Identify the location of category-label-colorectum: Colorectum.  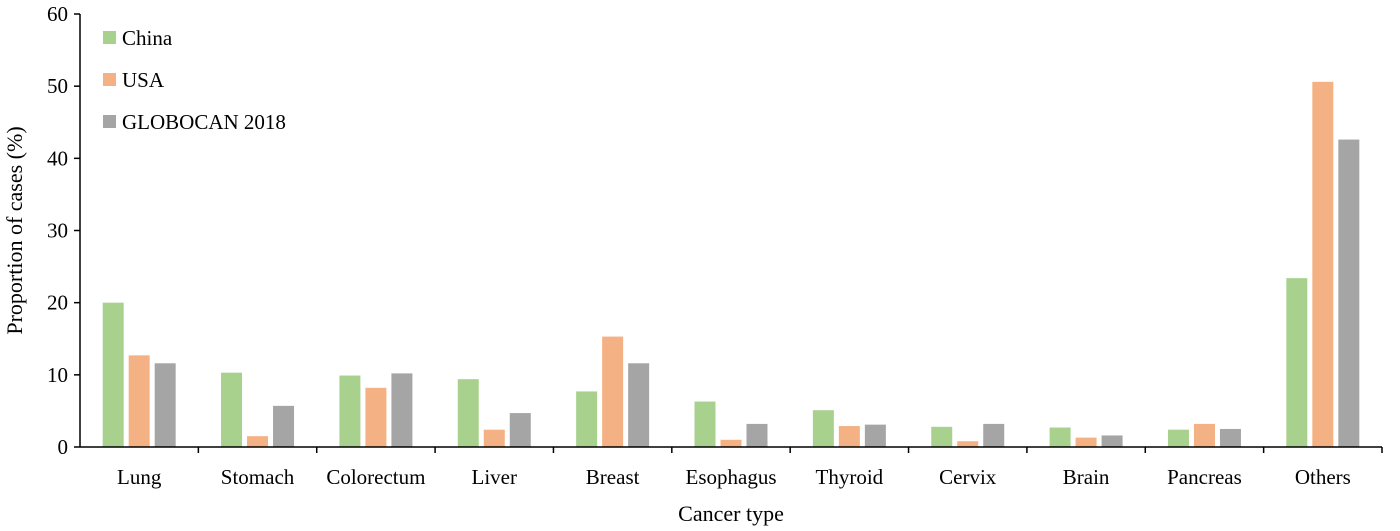
(375, 477).